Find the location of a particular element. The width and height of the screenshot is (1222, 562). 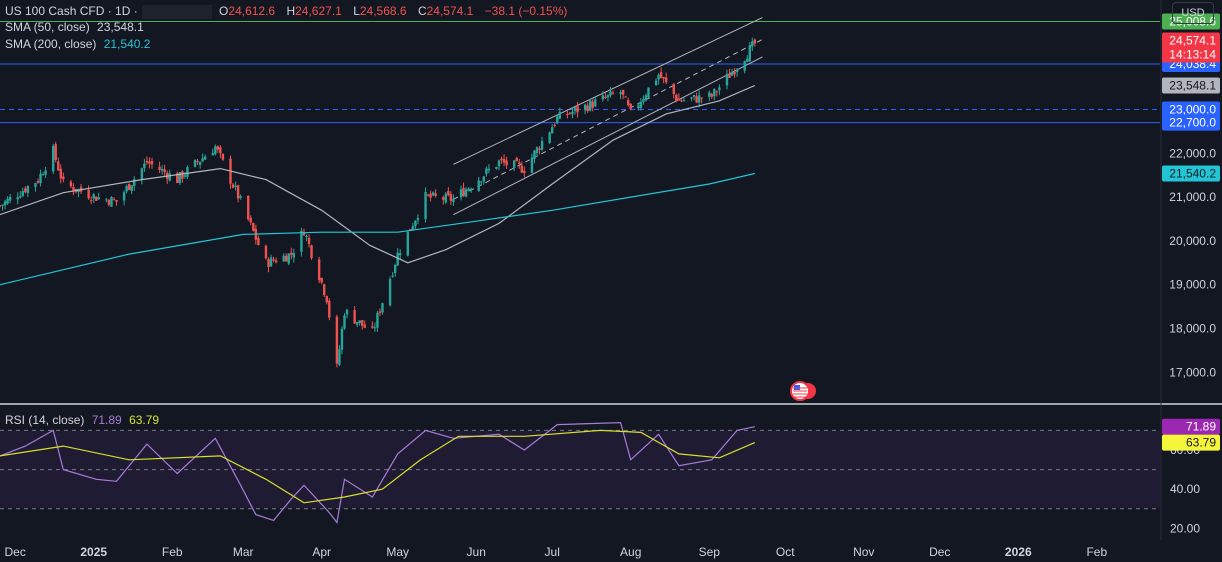

ohlc-high: H24,627.1 is located at coordinates (314, 11).